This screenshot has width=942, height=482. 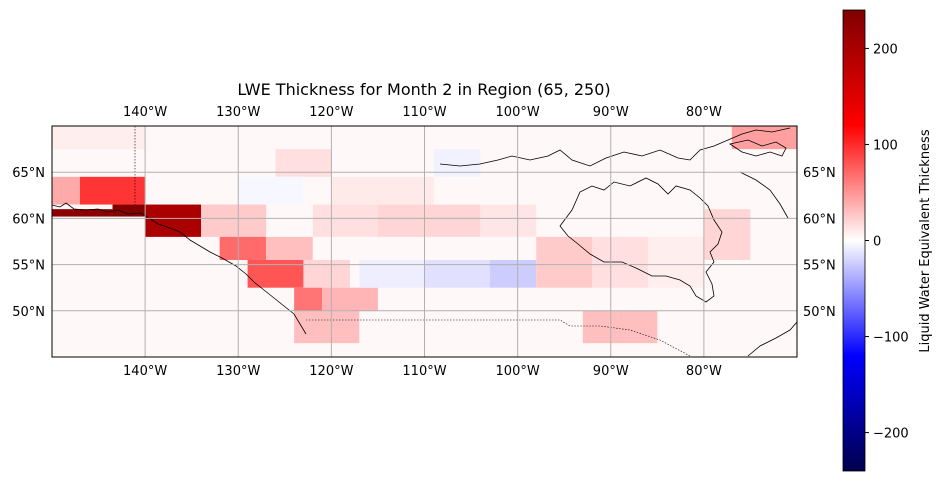 What do you see at coordinates (819, 312) in the screenshot?
I see `y-tick-label-right: 50°N` at bounding box center [819, 312].